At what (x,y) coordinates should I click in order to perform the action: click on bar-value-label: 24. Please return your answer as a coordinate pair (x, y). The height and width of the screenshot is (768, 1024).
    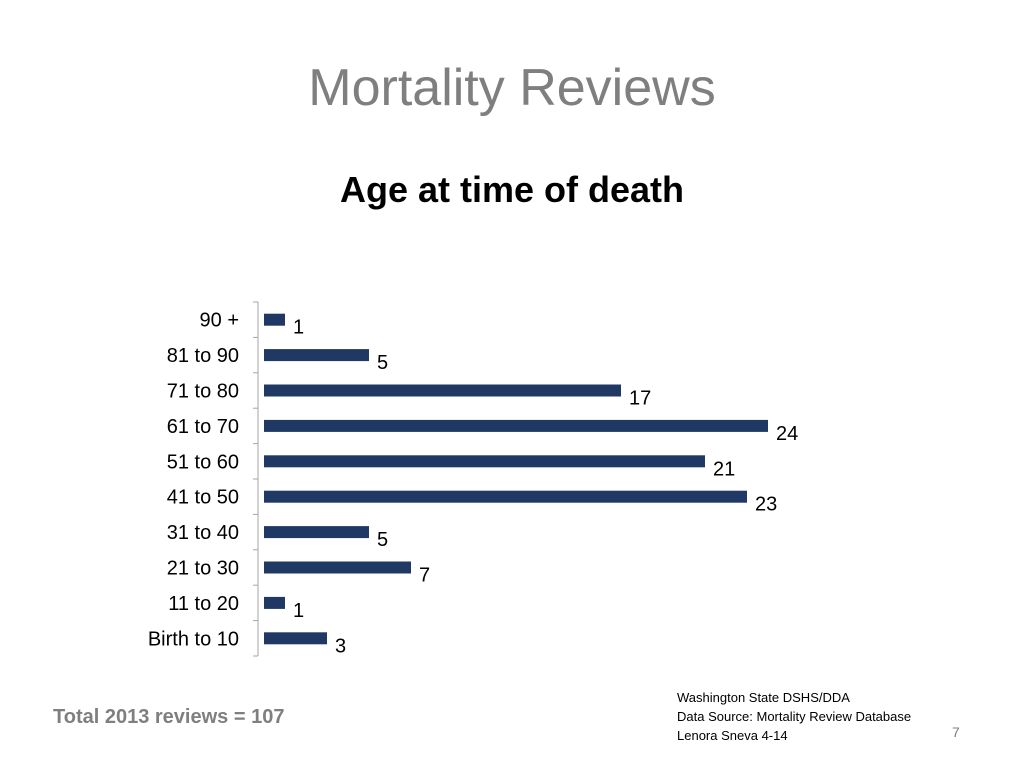
    Looking at the image, I should click on (787, 434).